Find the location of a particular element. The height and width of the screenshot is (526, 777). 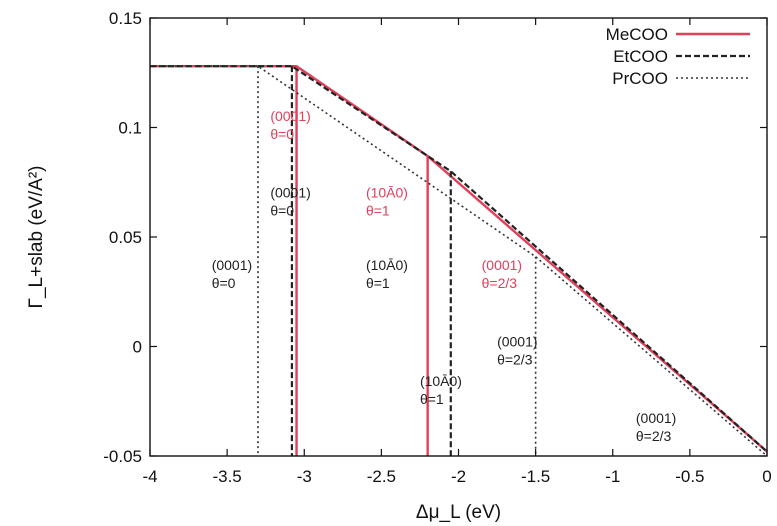

annotation-me-0001: (0001) θ=0 is located at coordinates (290, 125).